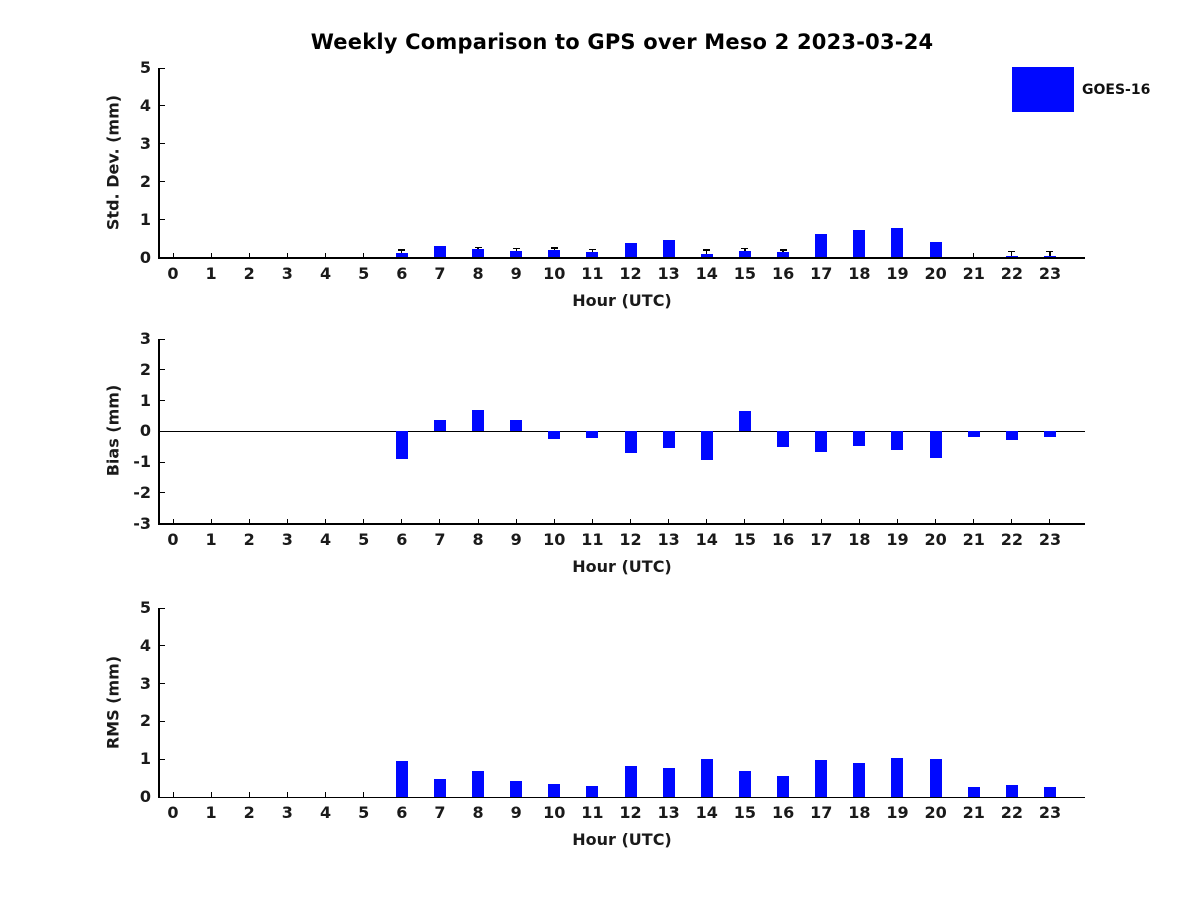 The image size is (1200, 900). What do you see at coordinates (630, 539) in the screenshot?
I see `x-tick-label: 12` at bounding box center [630, 539].